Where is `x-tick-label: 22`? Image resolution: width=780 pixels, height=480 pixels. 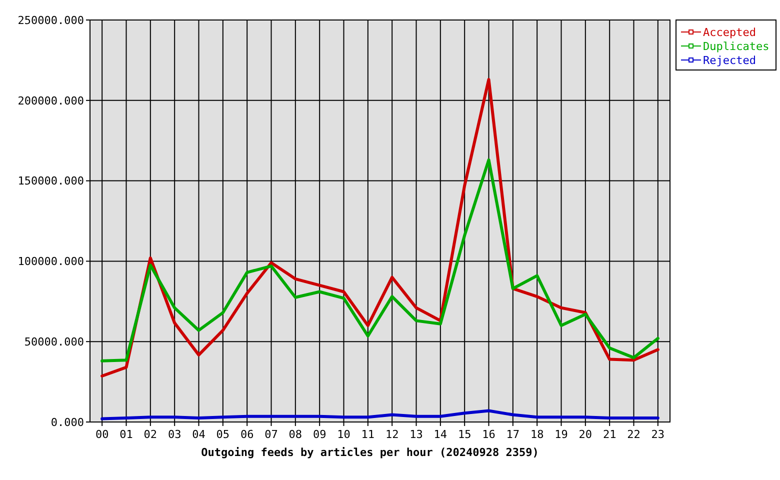 x-tick-label: 22 is located at coordinates (633, 434).